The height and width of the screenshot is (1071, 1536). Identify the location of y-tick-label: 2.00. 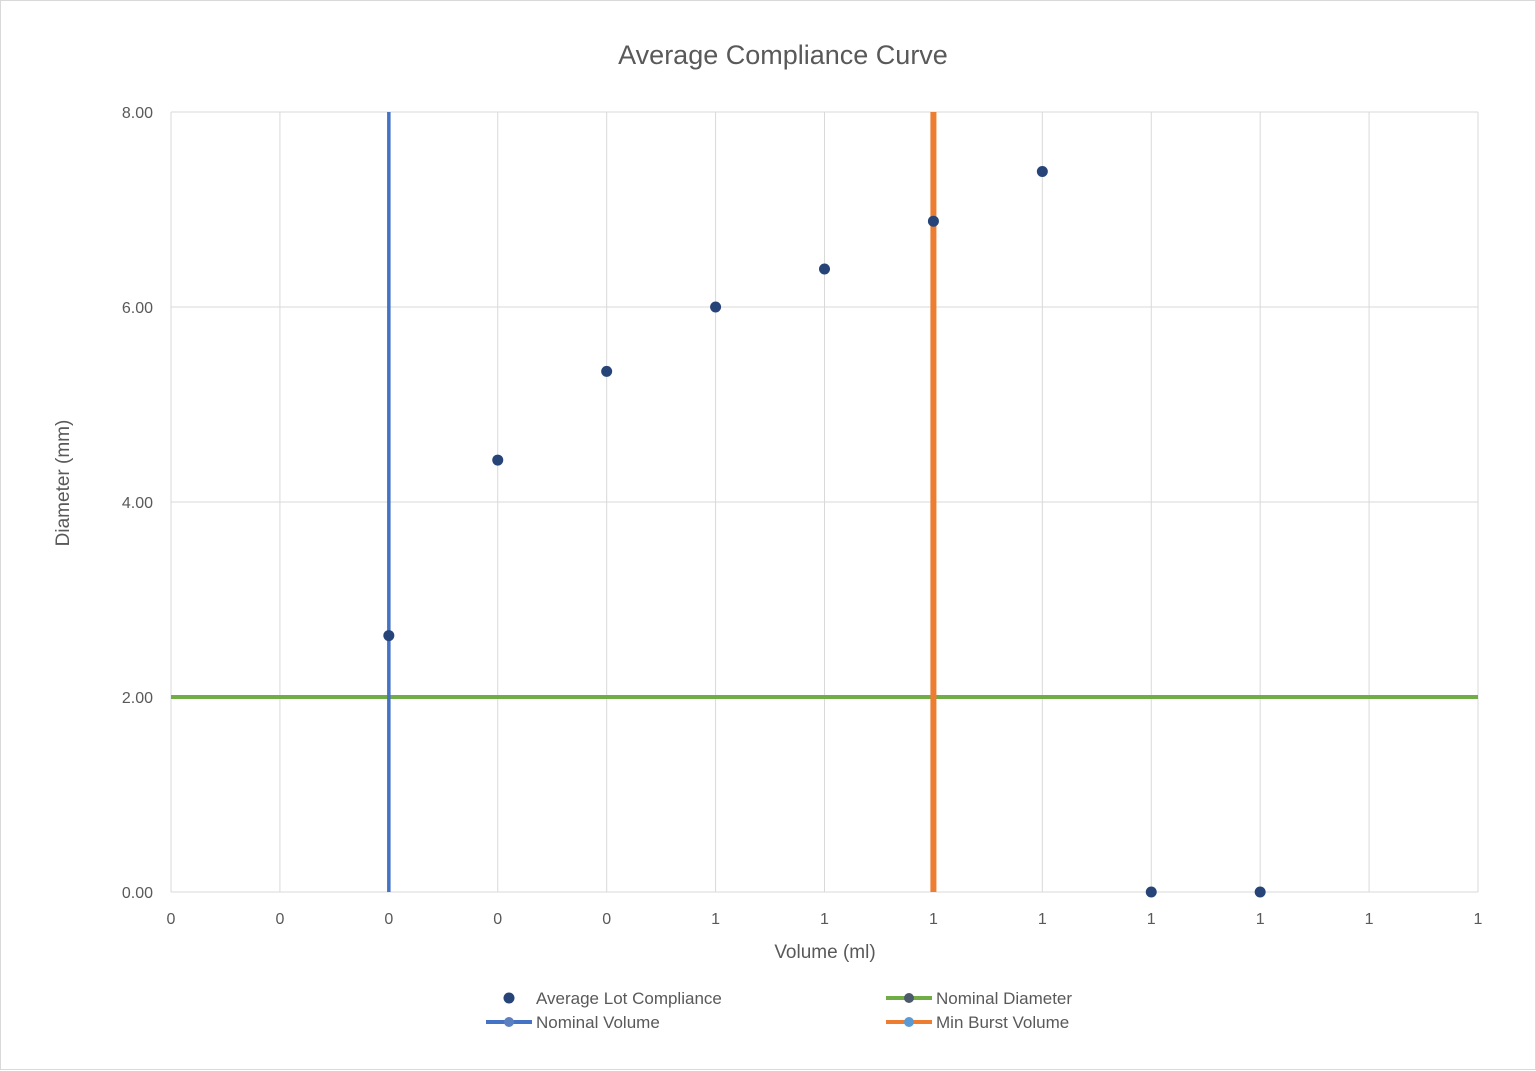
(137, 698).